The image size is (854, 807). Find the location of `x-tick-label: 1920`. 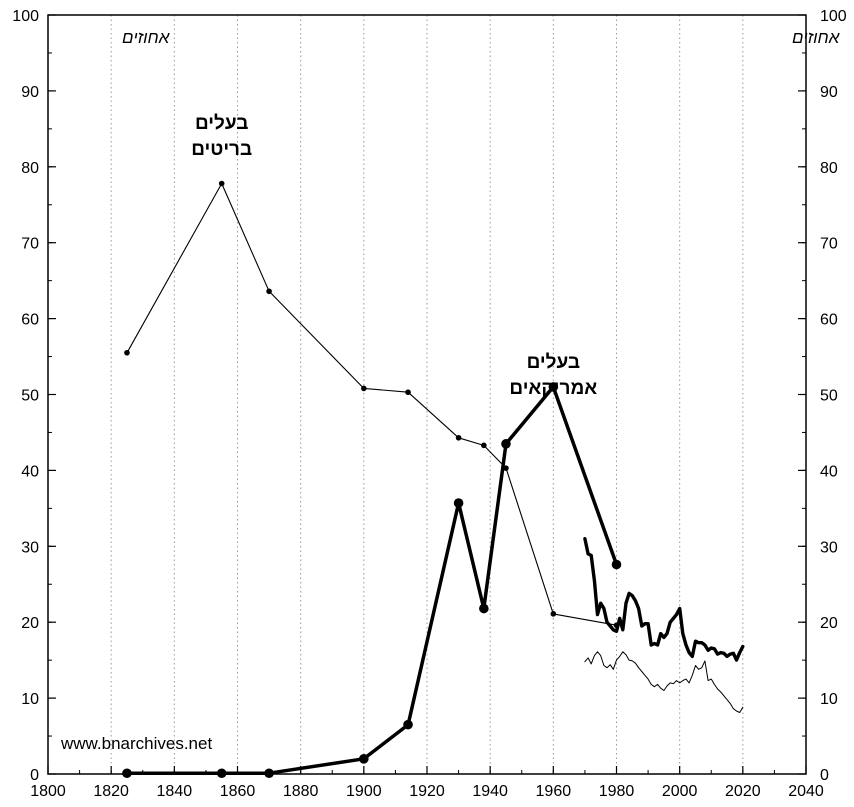

x-tick-label: 1920 is located at coordinates (427, 791).